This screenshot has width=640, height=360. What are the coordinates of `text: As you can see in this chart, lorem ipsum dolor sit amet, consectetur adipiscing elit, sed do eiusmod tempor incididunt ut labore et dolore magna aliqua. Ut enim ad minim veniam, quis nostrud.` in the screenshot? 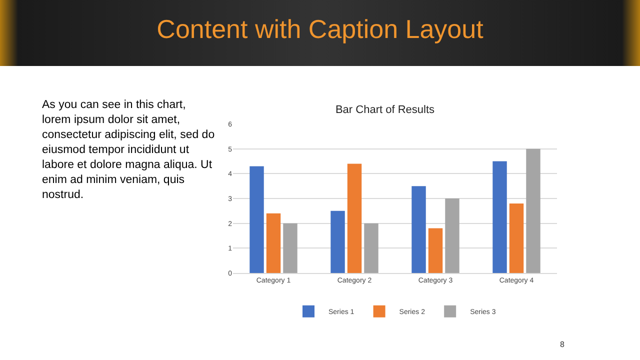 It's located at (129, 150).